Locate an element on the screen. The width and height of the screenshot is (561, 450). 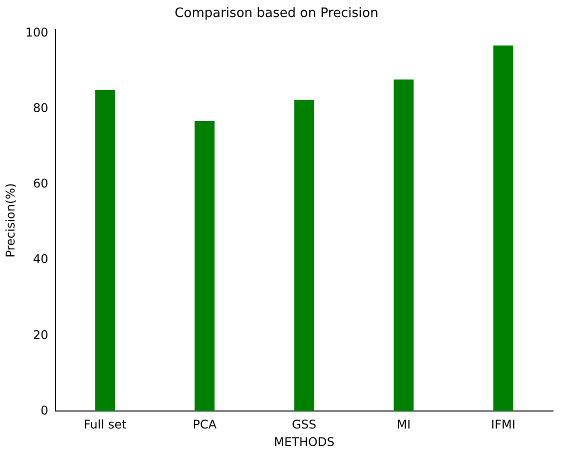
x-tick-label: IFMI is located at coordinates (503, 425).